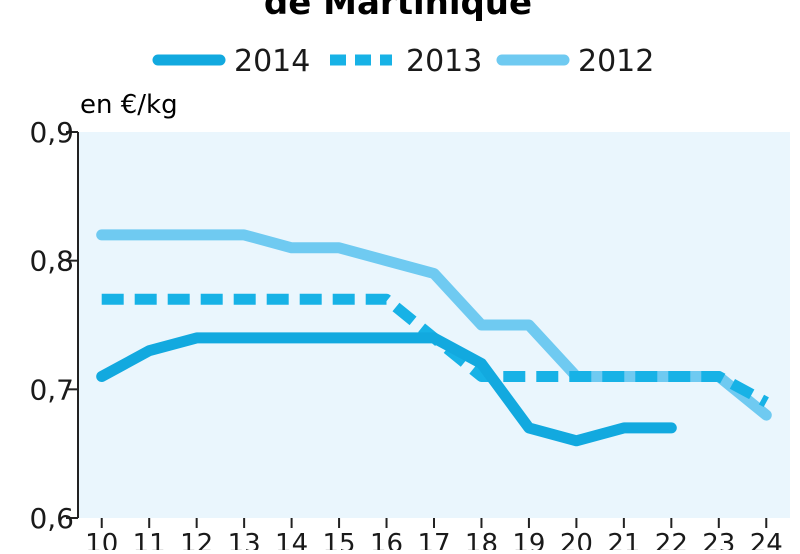 This screenshot has width=800, height=554. I want to click on y-tick-label: 0,8, so click(51, 261).